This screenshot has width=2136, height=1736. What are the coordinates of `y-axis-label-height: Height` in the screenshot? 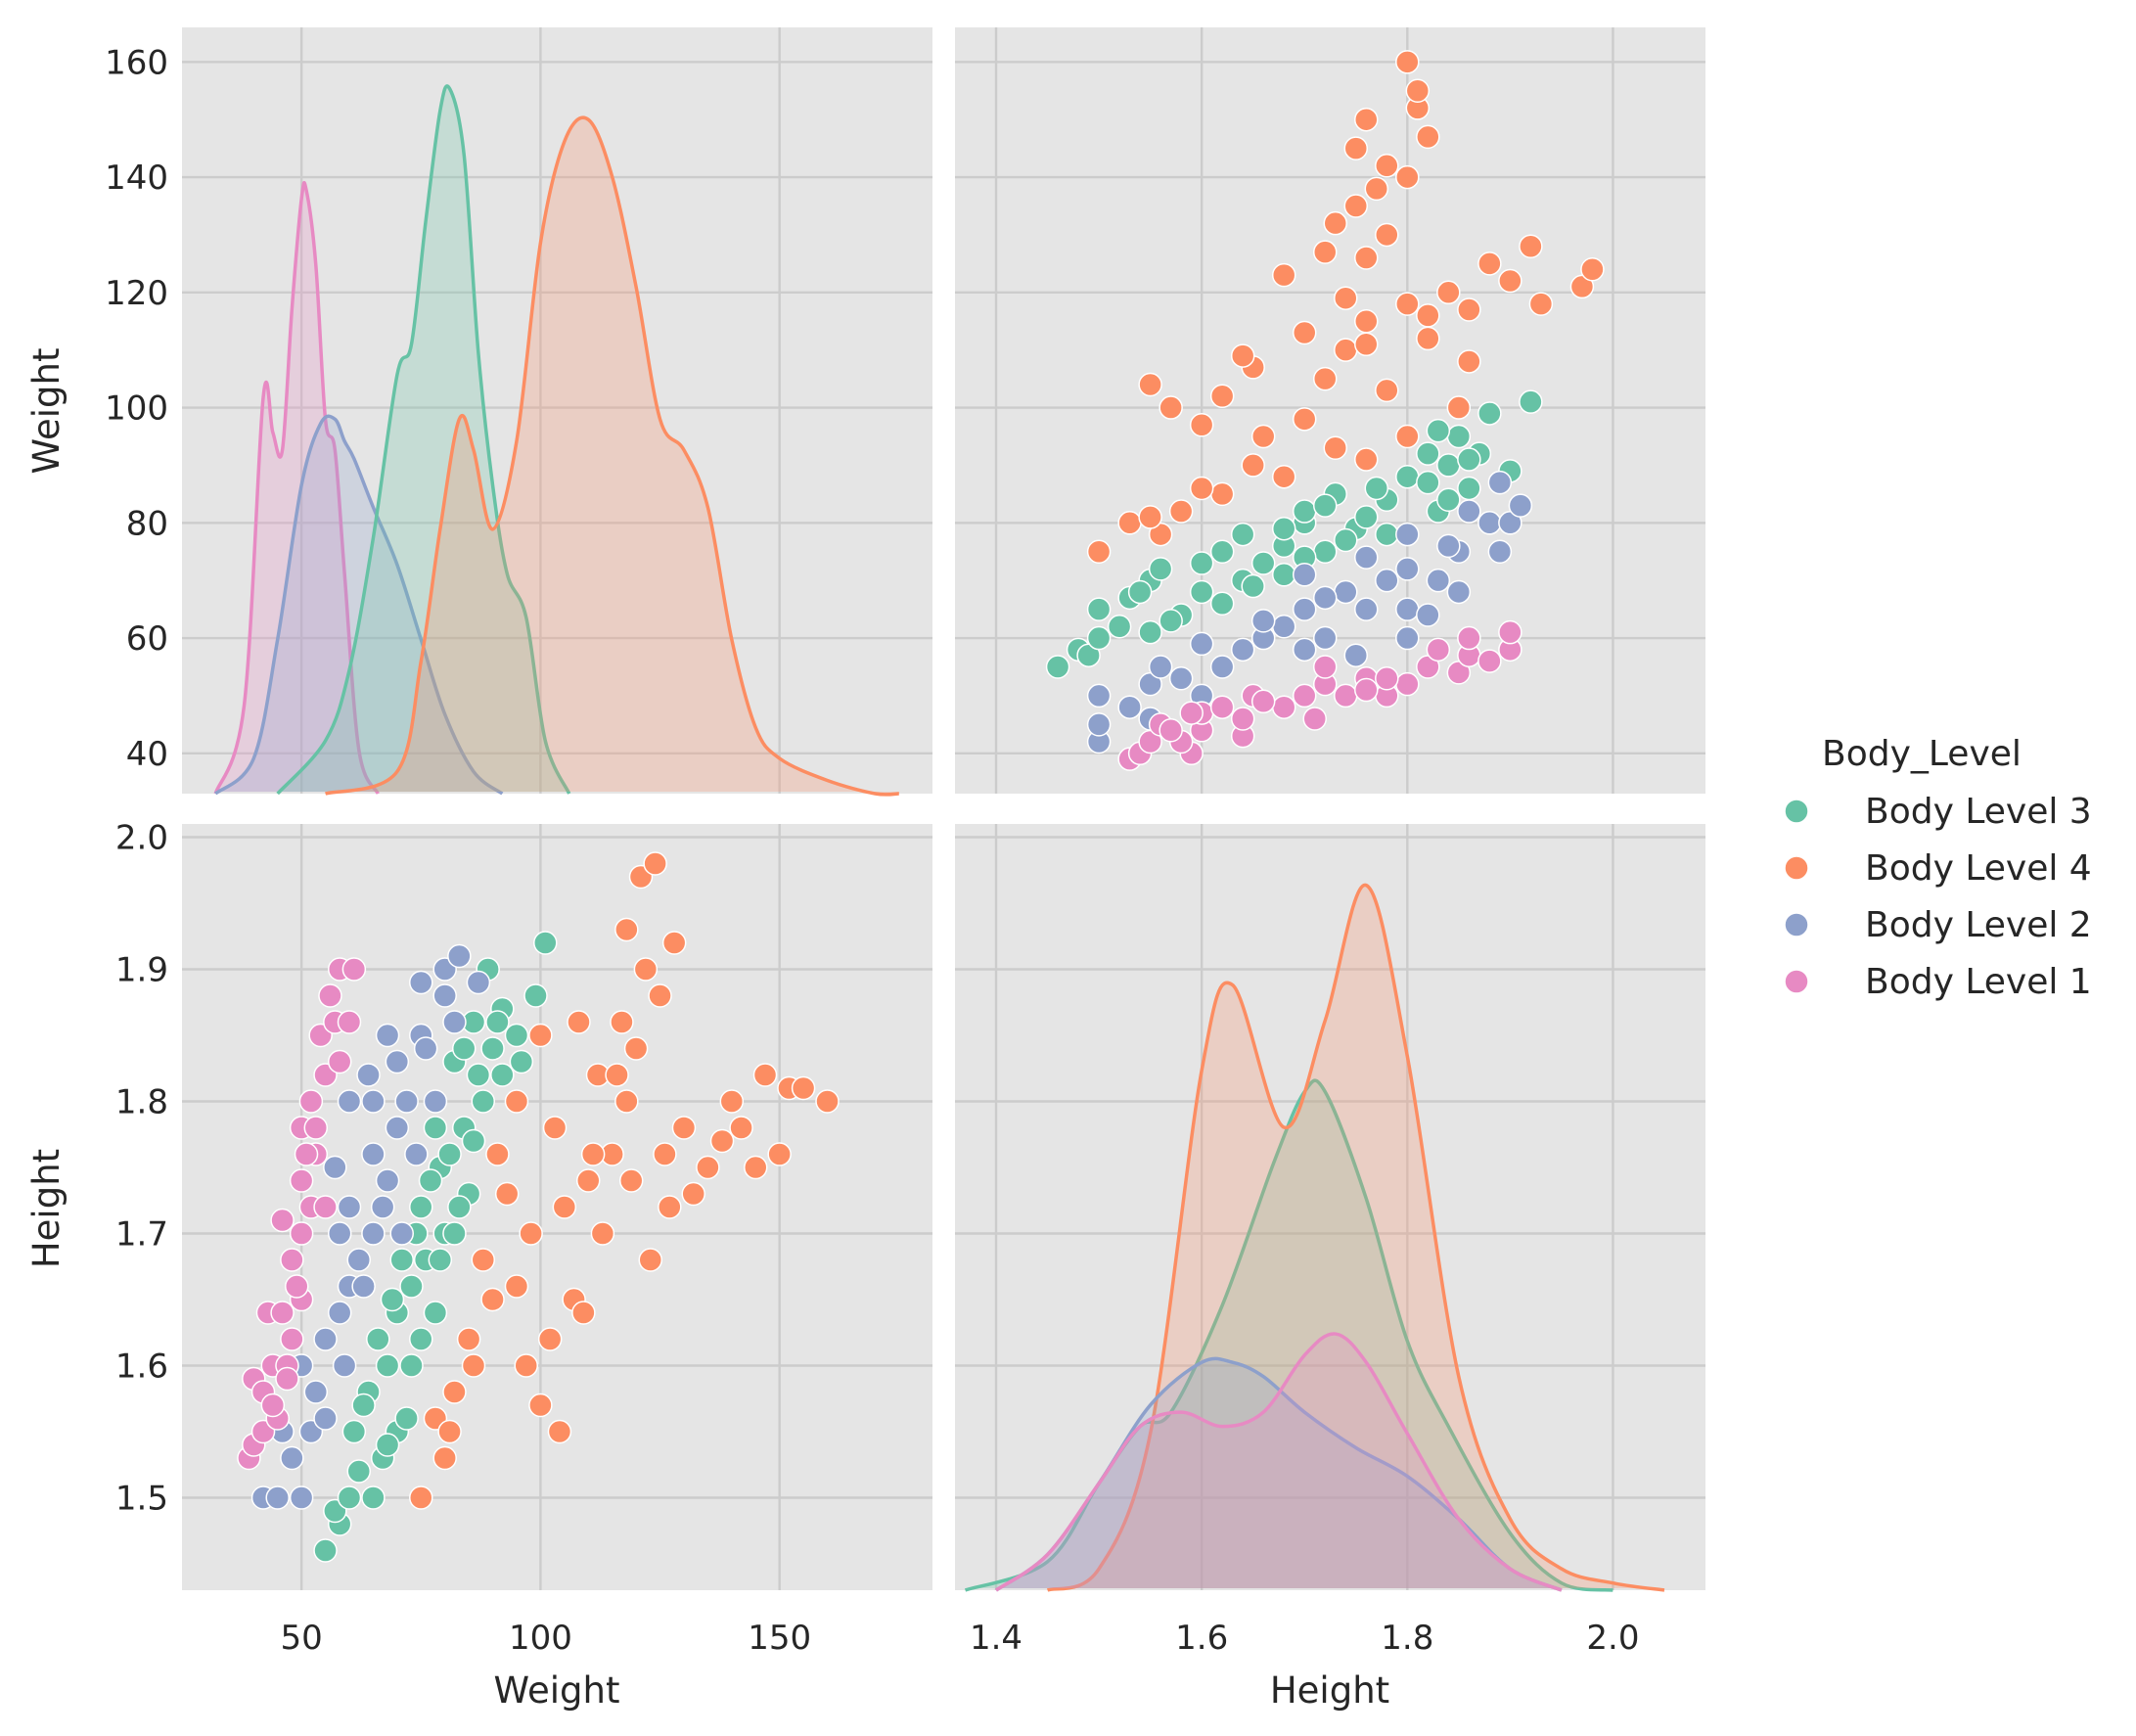 It's located at (46, 1208).